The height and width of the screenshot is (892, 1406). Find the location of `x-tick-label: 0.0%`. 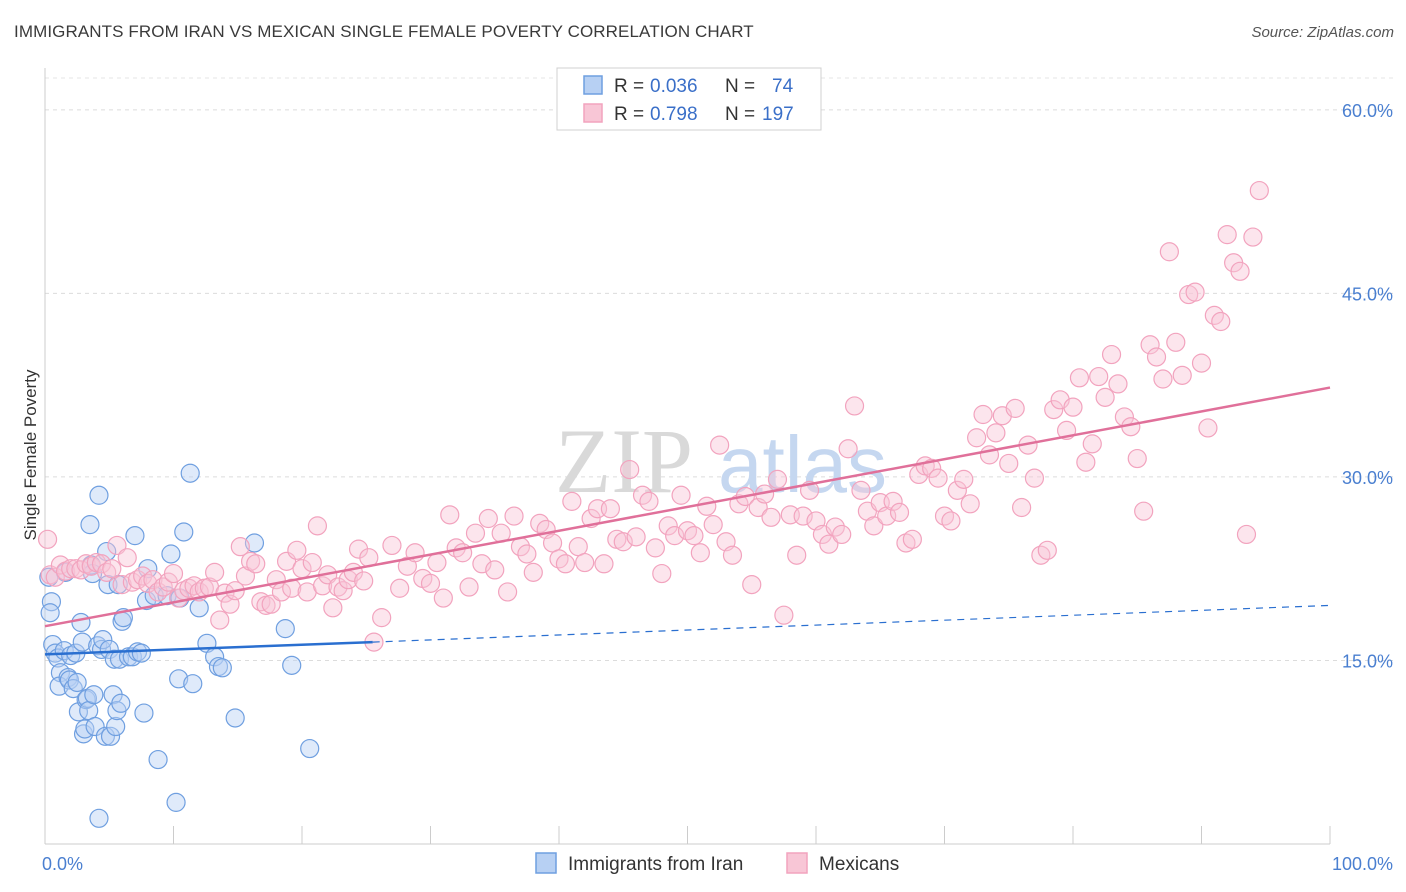

x-tick-label: 0.0% is located at coordinates (62, 864).